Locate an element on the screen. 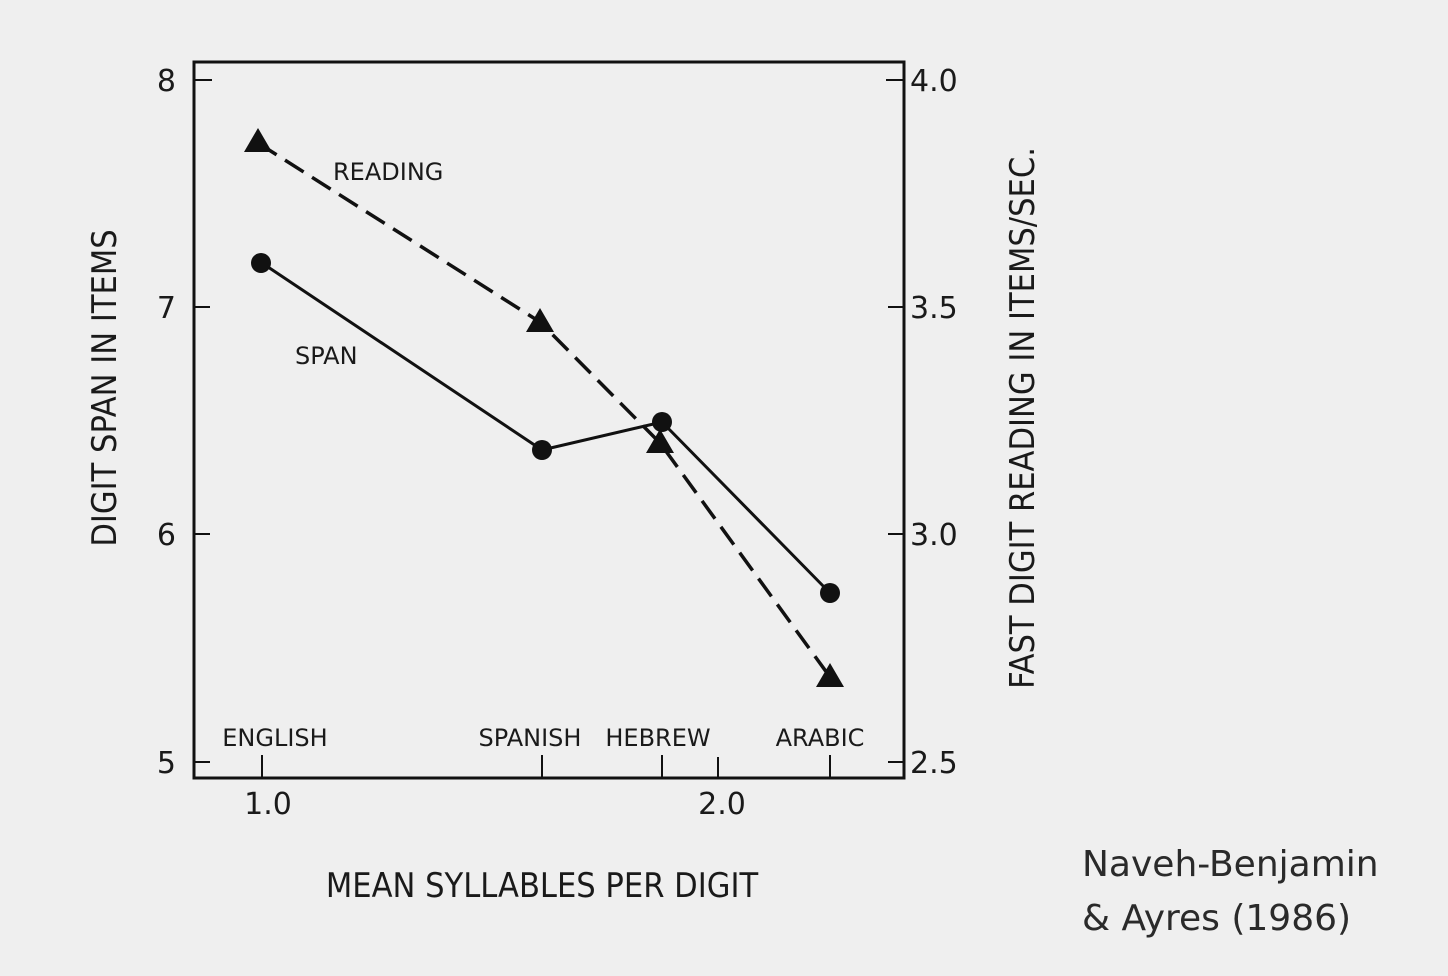 The image size is (1448, 976). span-annotation: SPAN is located at coordinates (326, 356).